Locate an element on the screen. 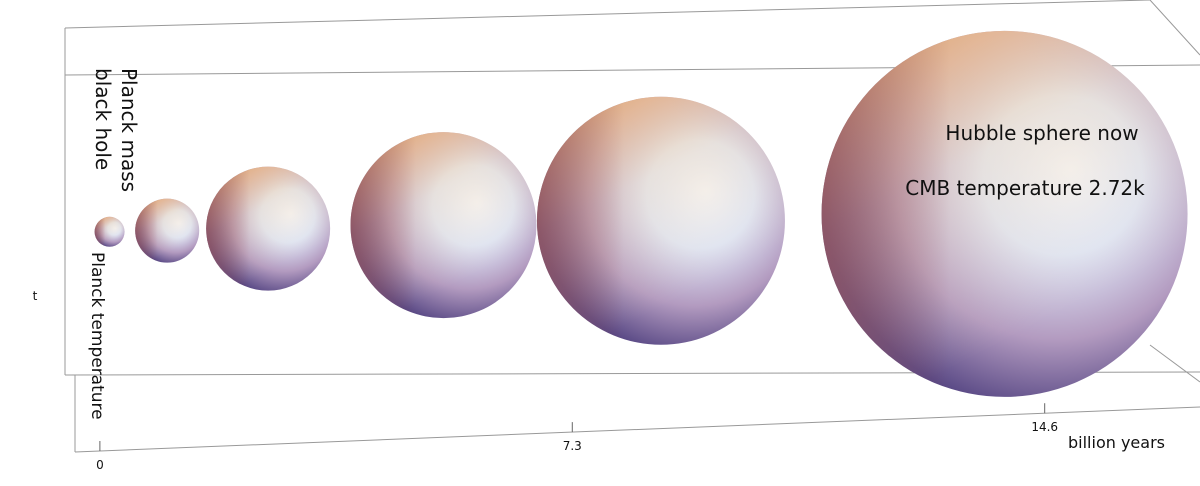 This screenshot has width=1200, height=486. x-tick-label: 0 is located at coordinates (100, 465).